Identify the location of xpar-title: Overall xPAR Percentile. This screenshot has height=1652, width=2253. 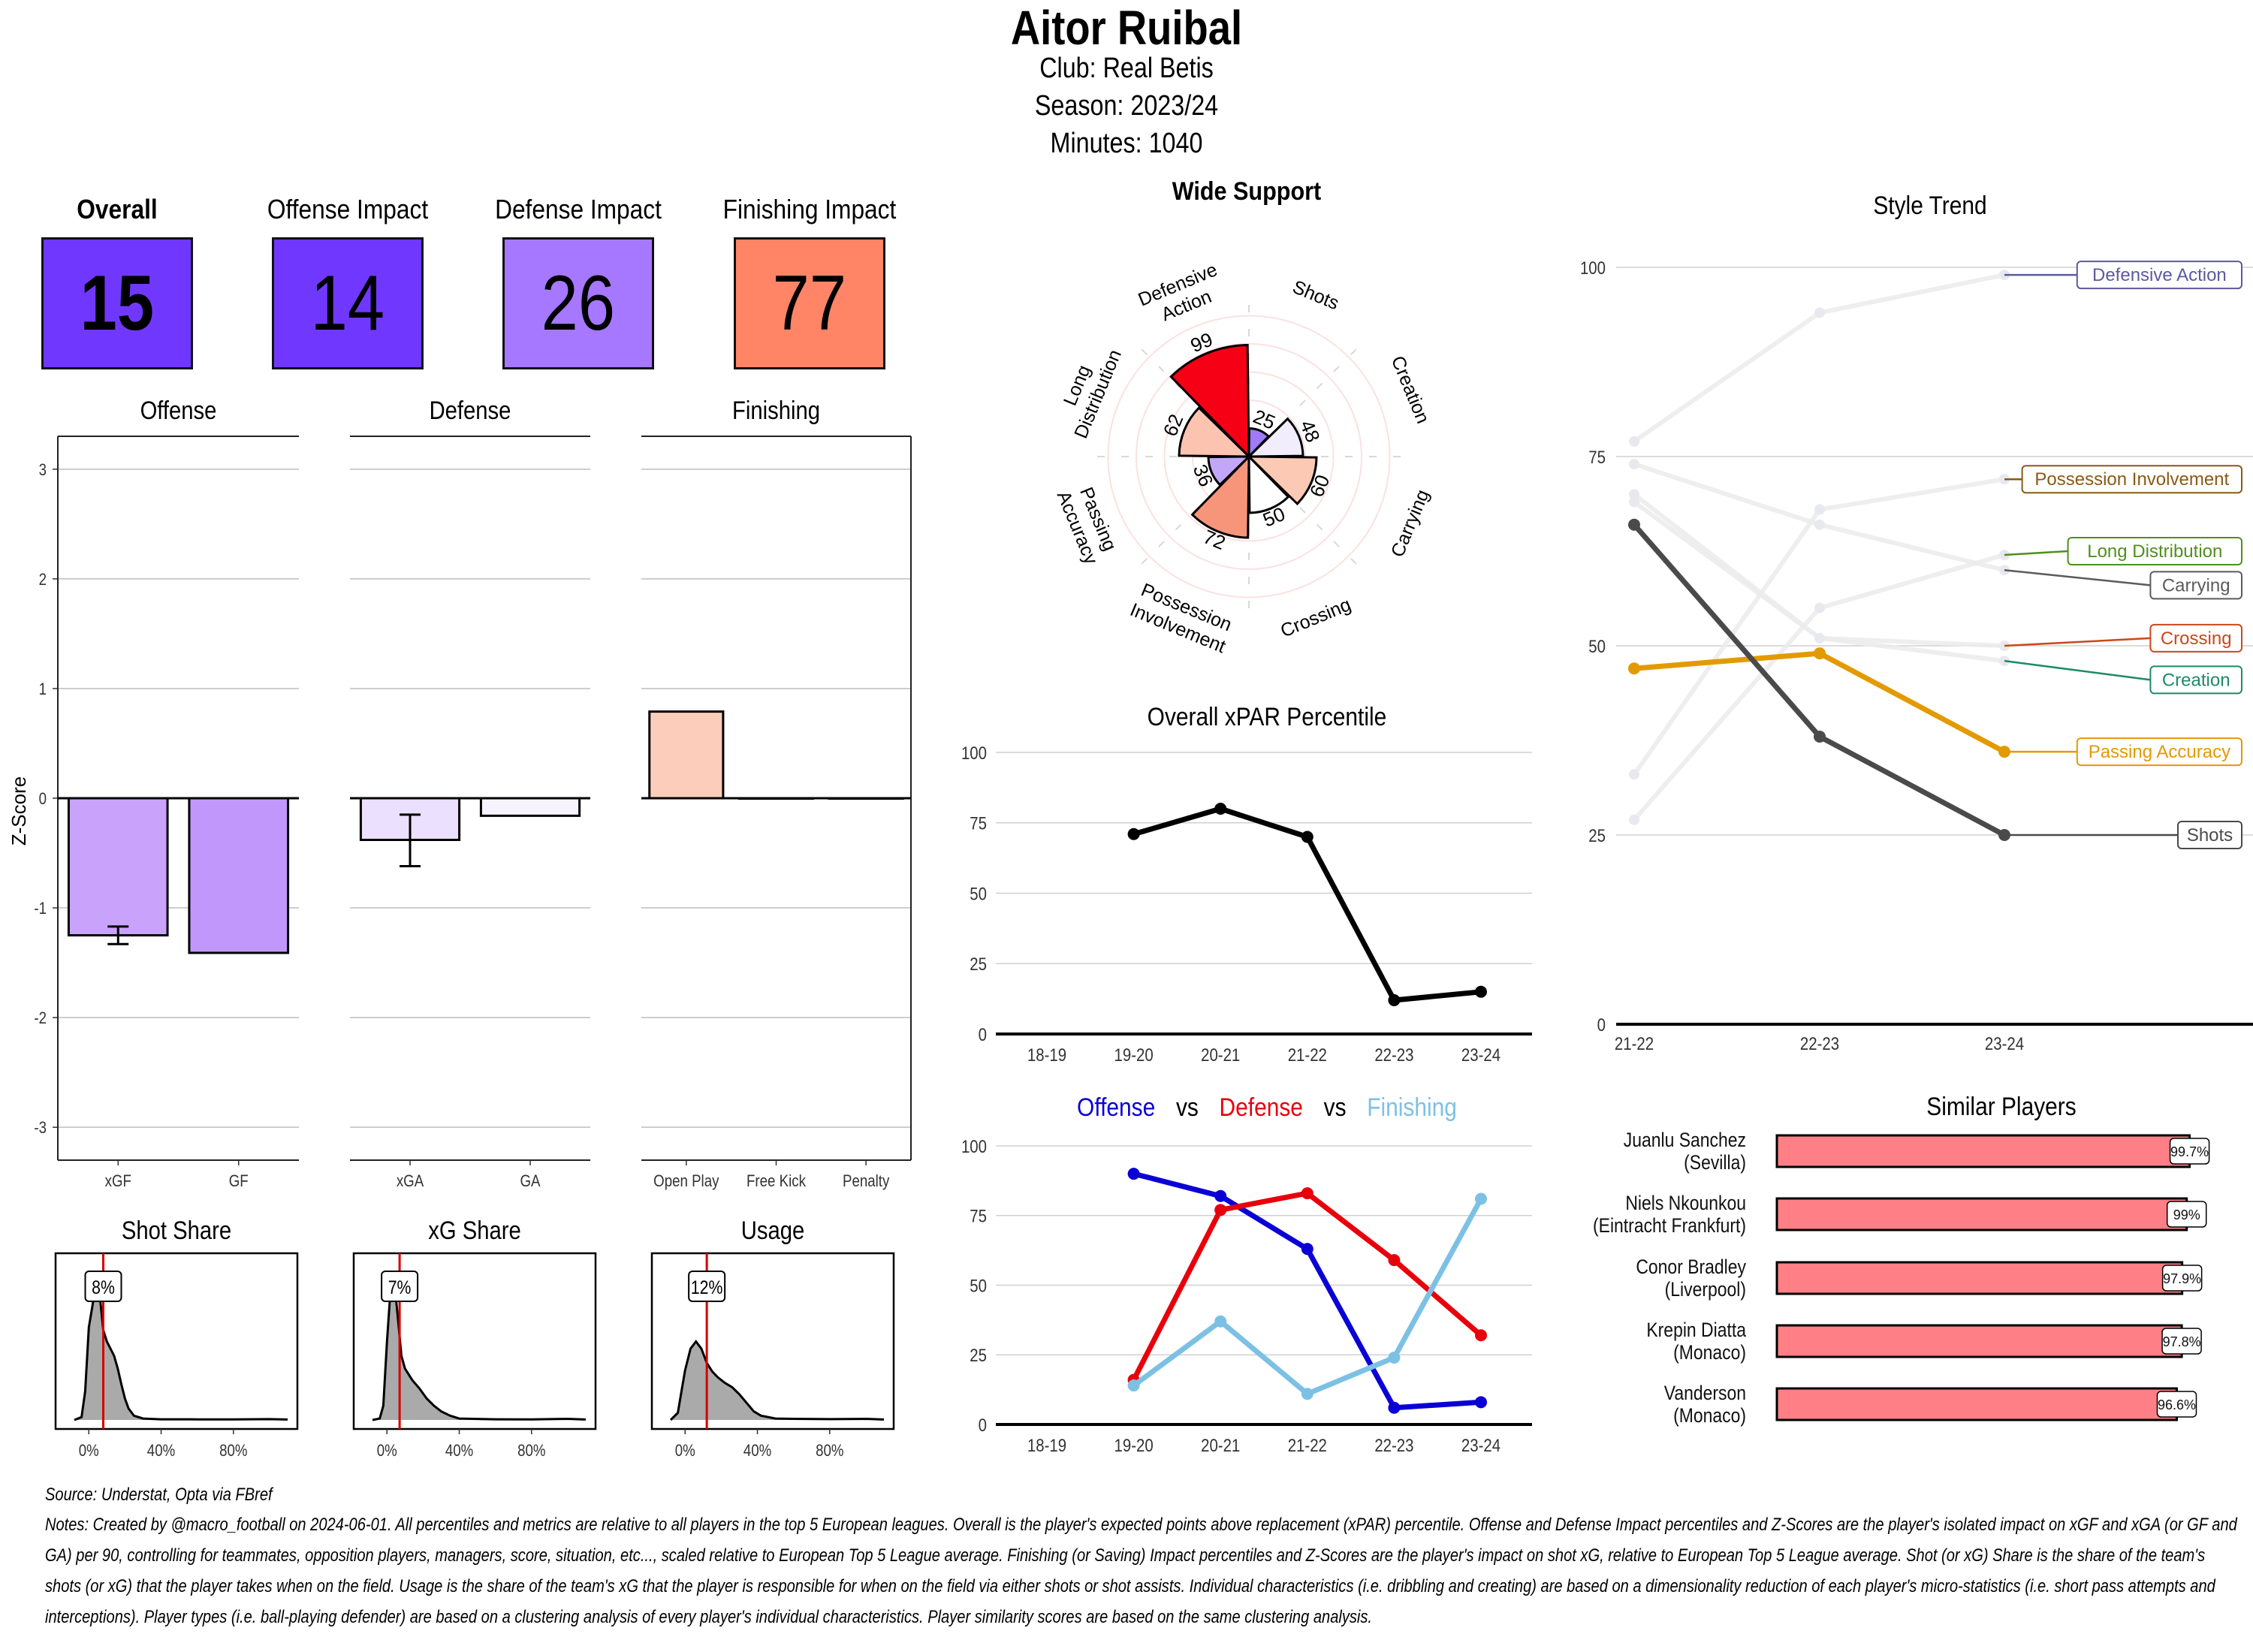
(1267, 716).